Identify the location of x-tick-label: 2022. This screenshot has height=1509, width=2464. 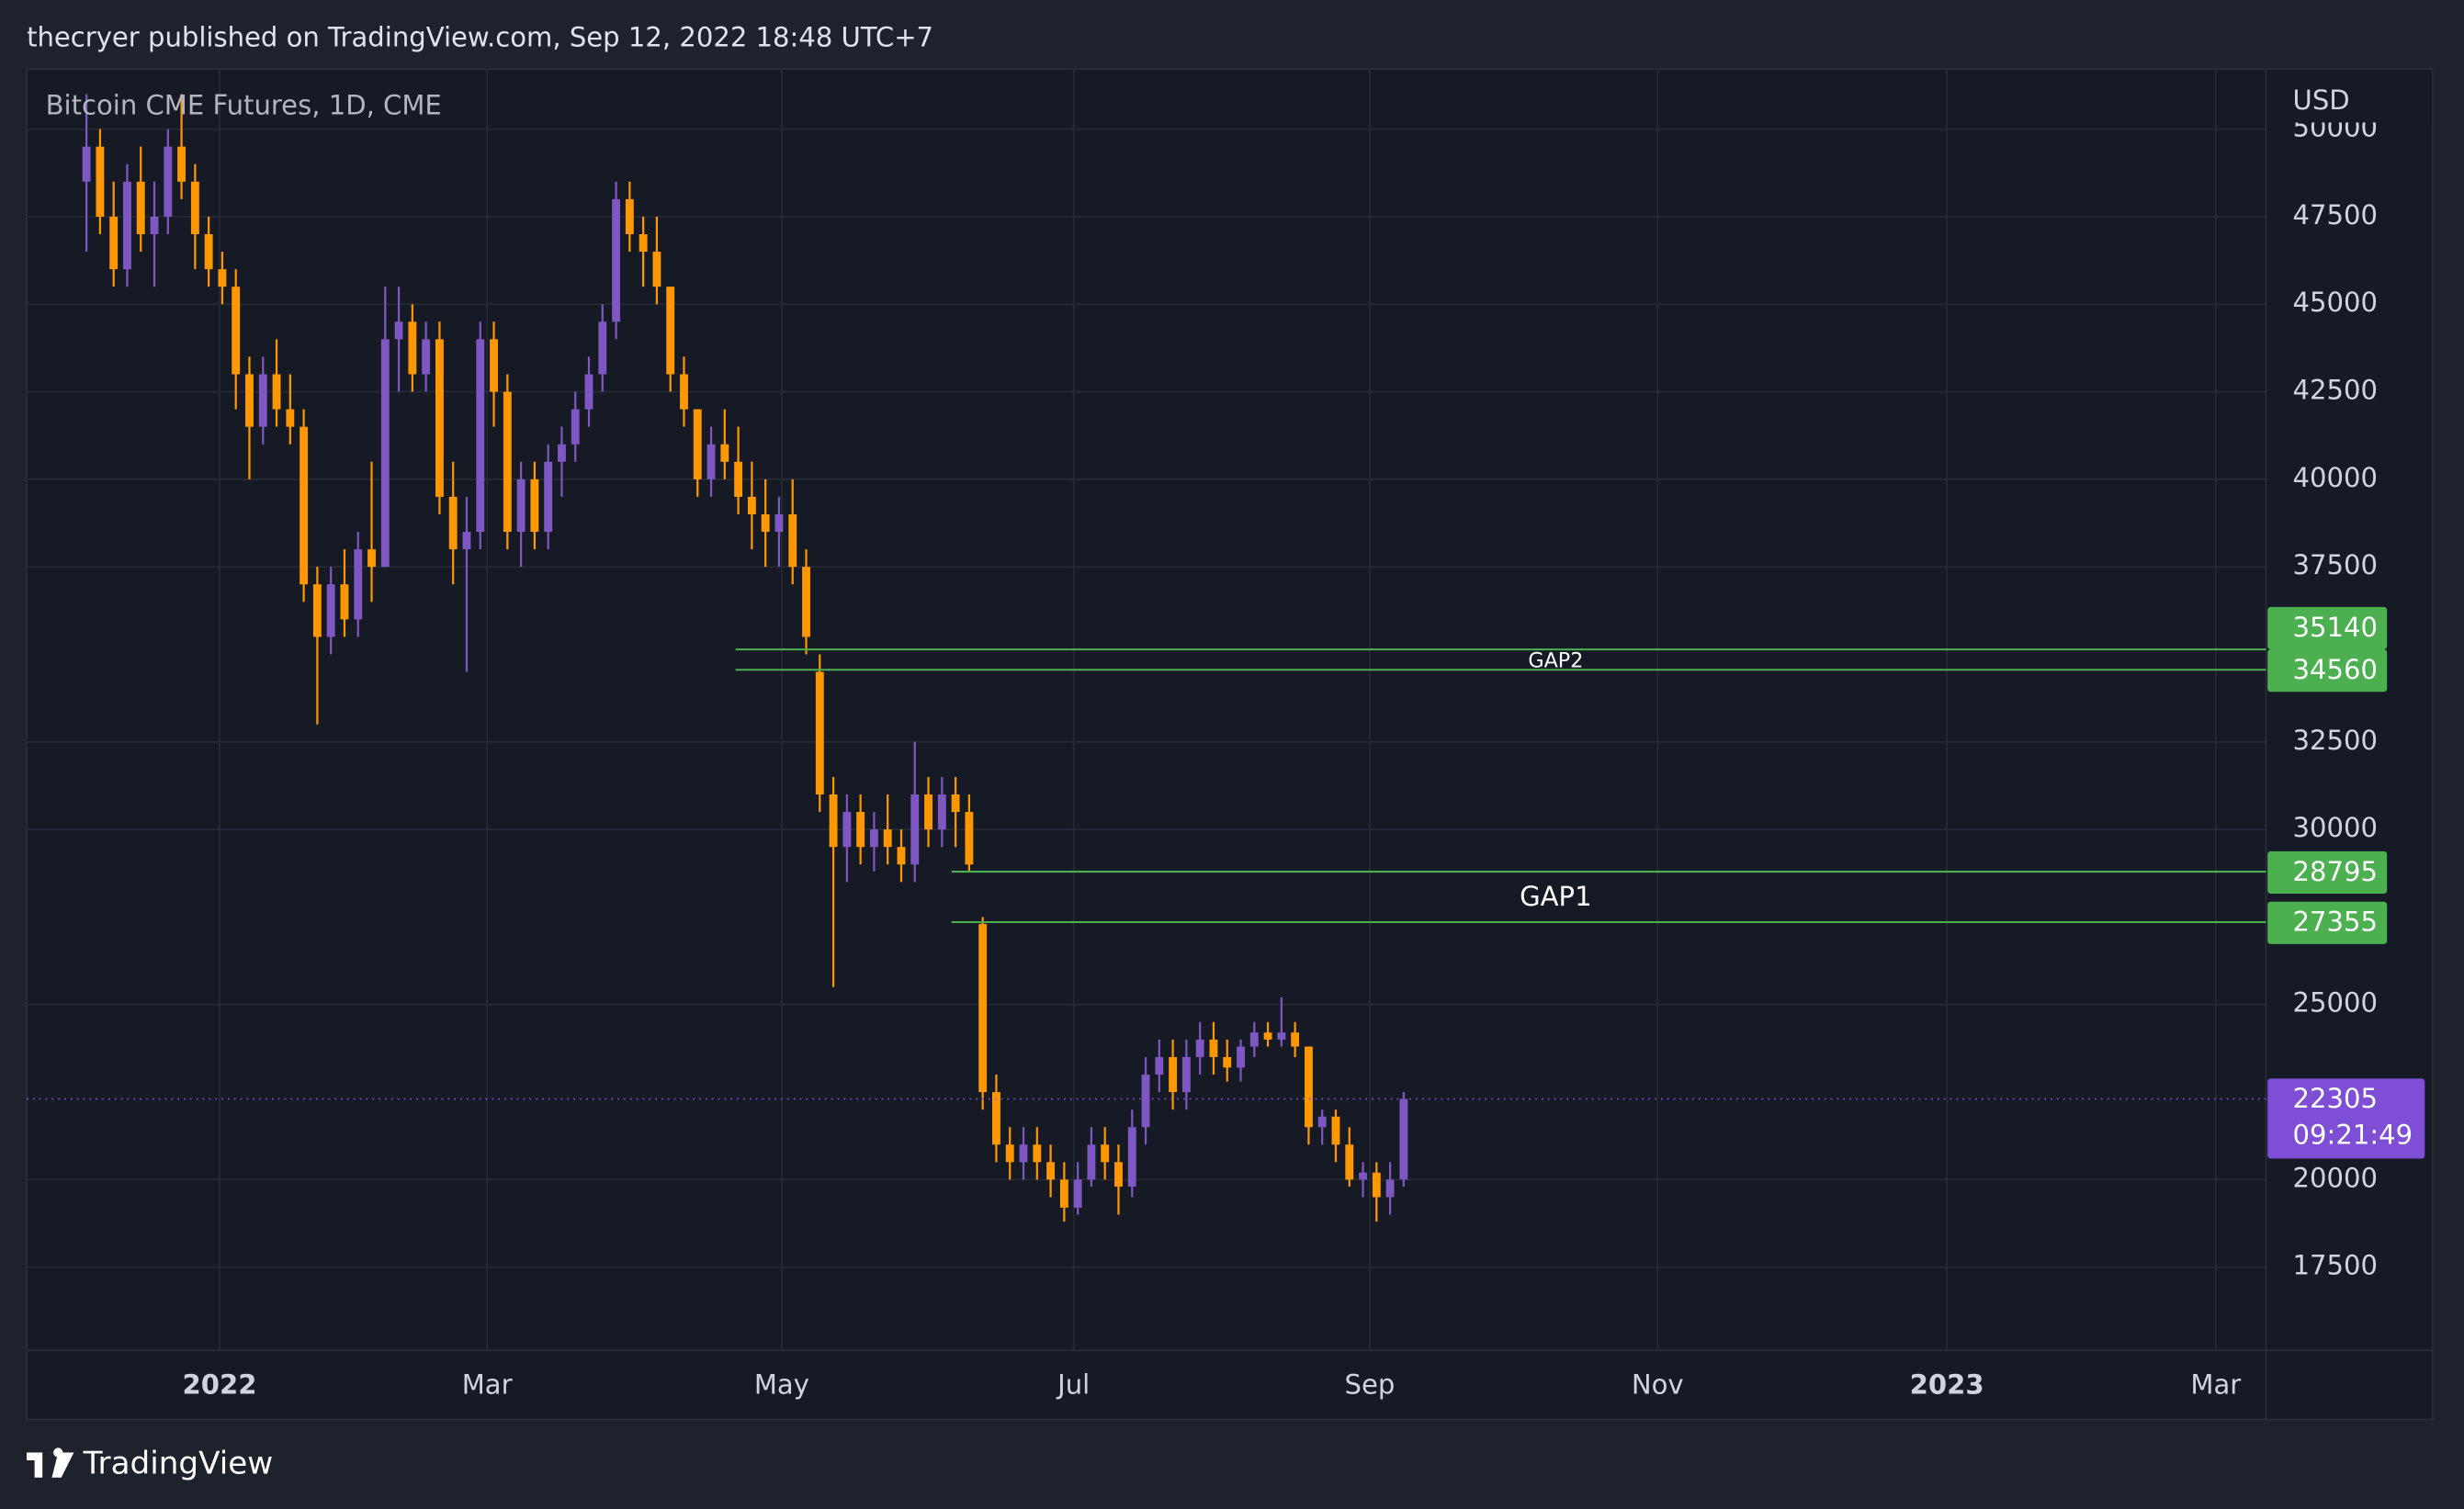
(220, 1385).